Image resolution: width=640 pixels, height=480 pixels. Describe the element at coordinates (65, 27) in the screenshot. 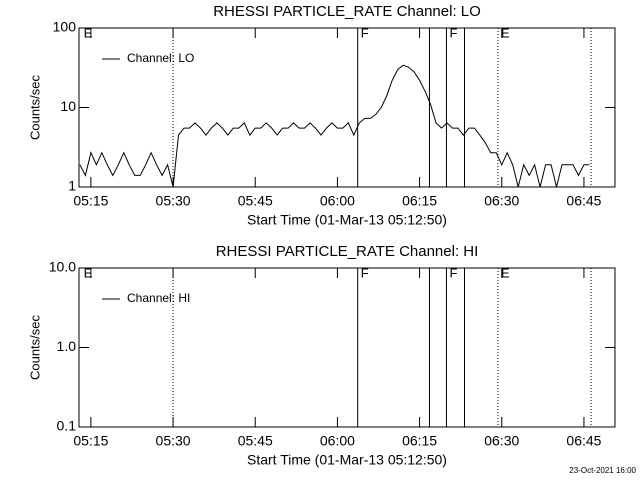

I see `y-tick-label: 100` at that location.